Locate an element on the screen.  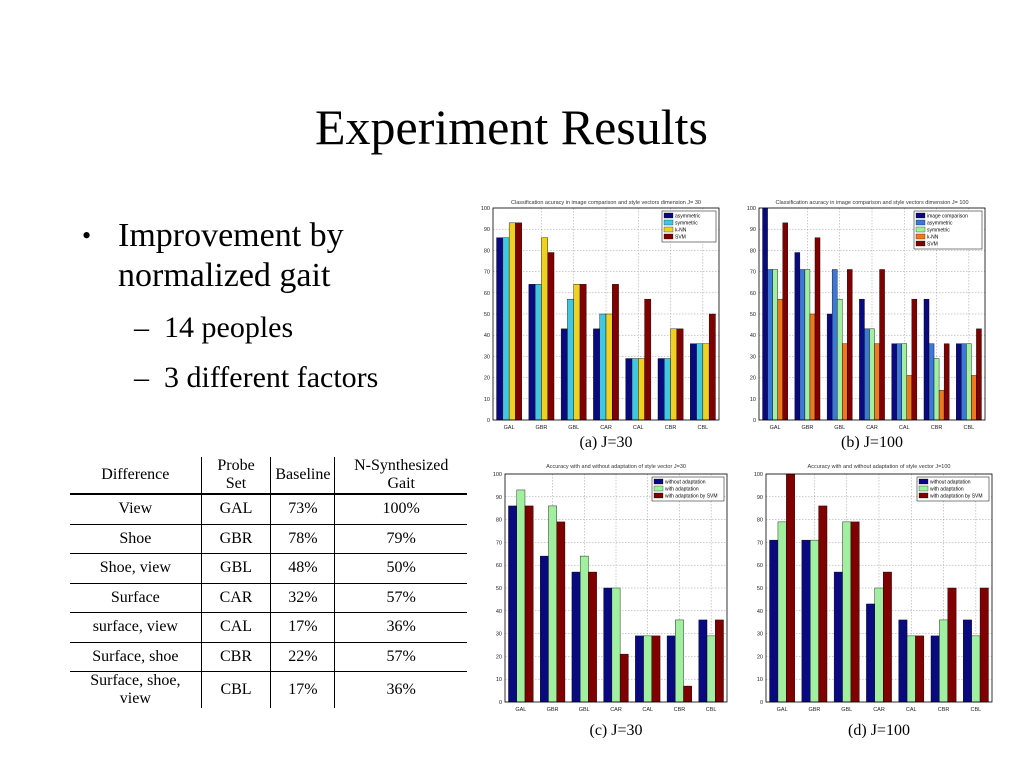
table-row: Shoe GBR 78% 79% is located at coordinates (268, 539).